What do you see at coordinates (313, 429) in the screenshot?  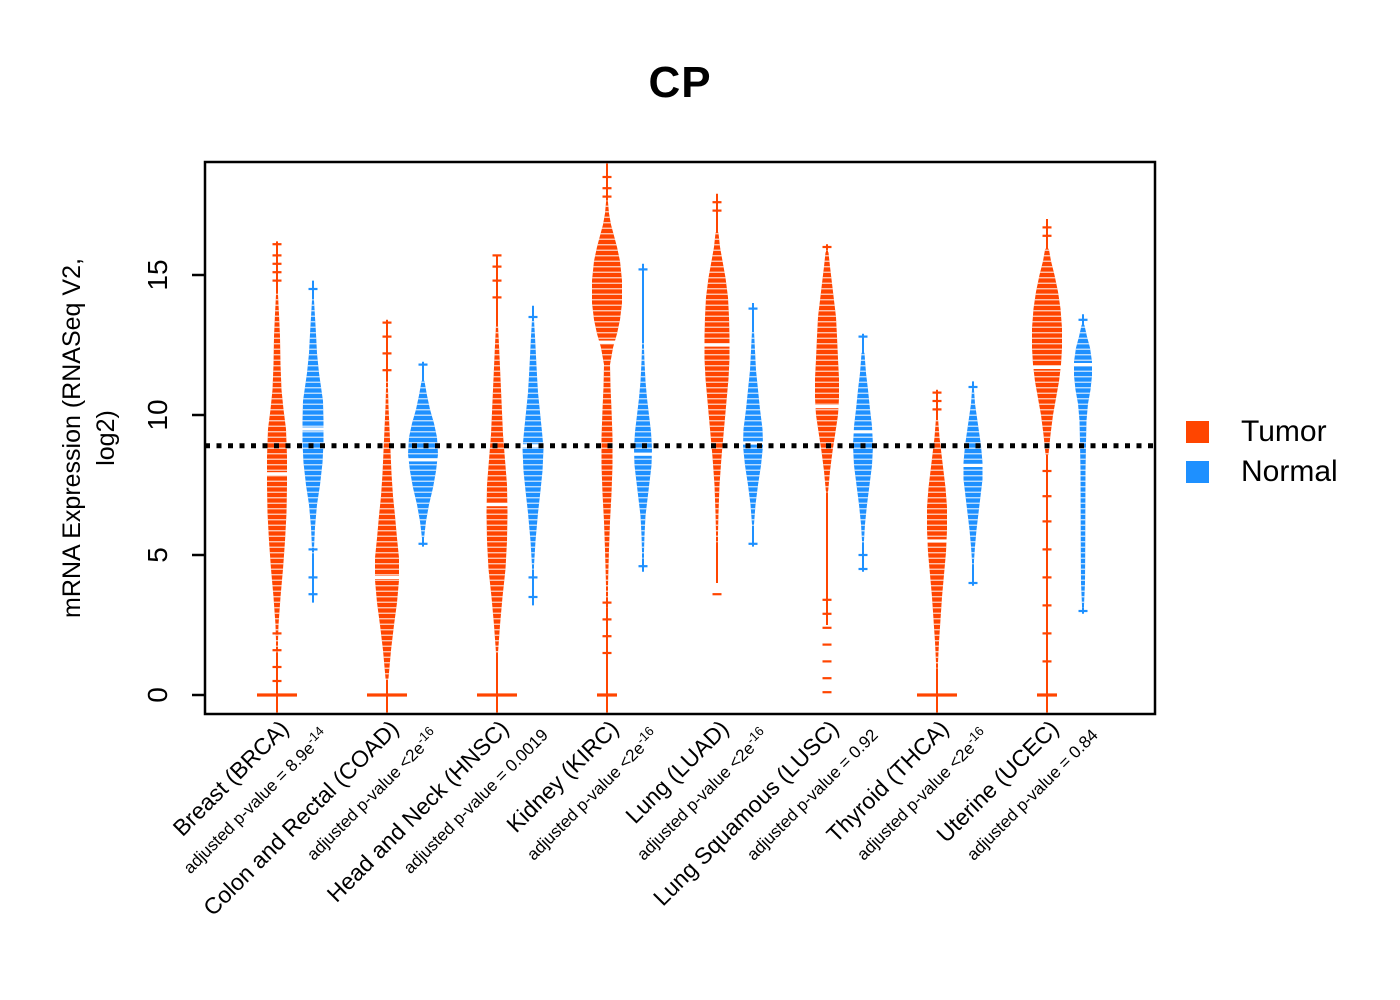 I see `violin-normal-0-median-line` at bounding box center [313, 429].